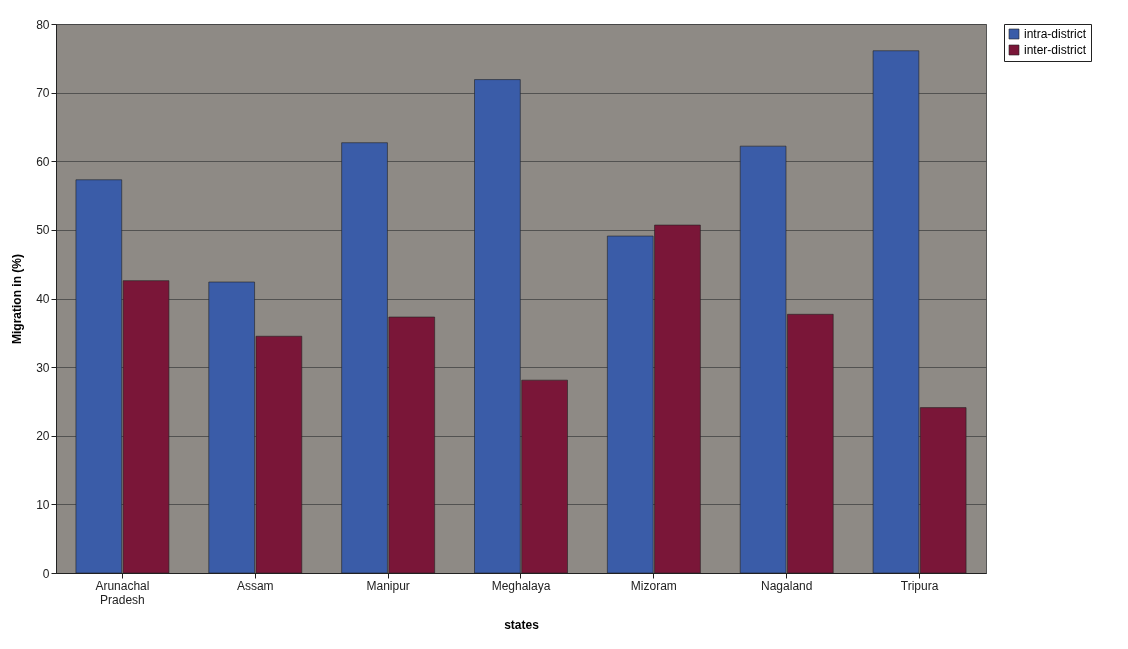  What do you see at coordinates (43, 230) in the screenshot?
I see `y-tick-label: 50` at bounding box center [43, 230].